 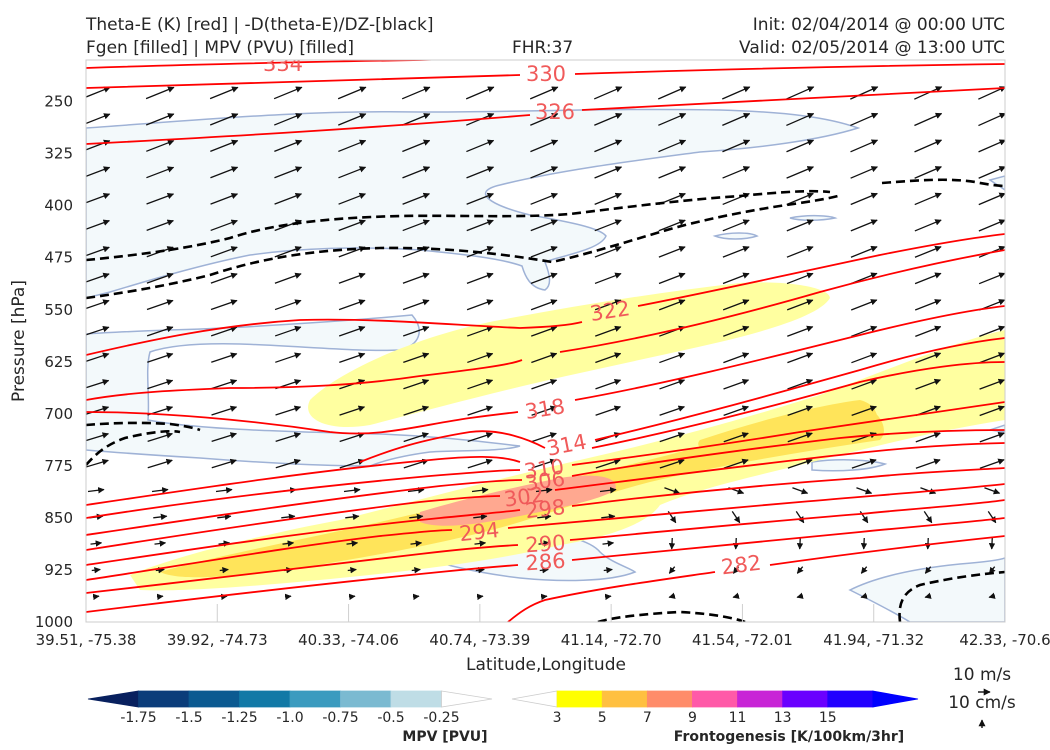 What do you see at coordinates (19, 341) in the screenshot?
I see `y-axis-label: Pressure [hPa]` at bounding box center [19, 341].